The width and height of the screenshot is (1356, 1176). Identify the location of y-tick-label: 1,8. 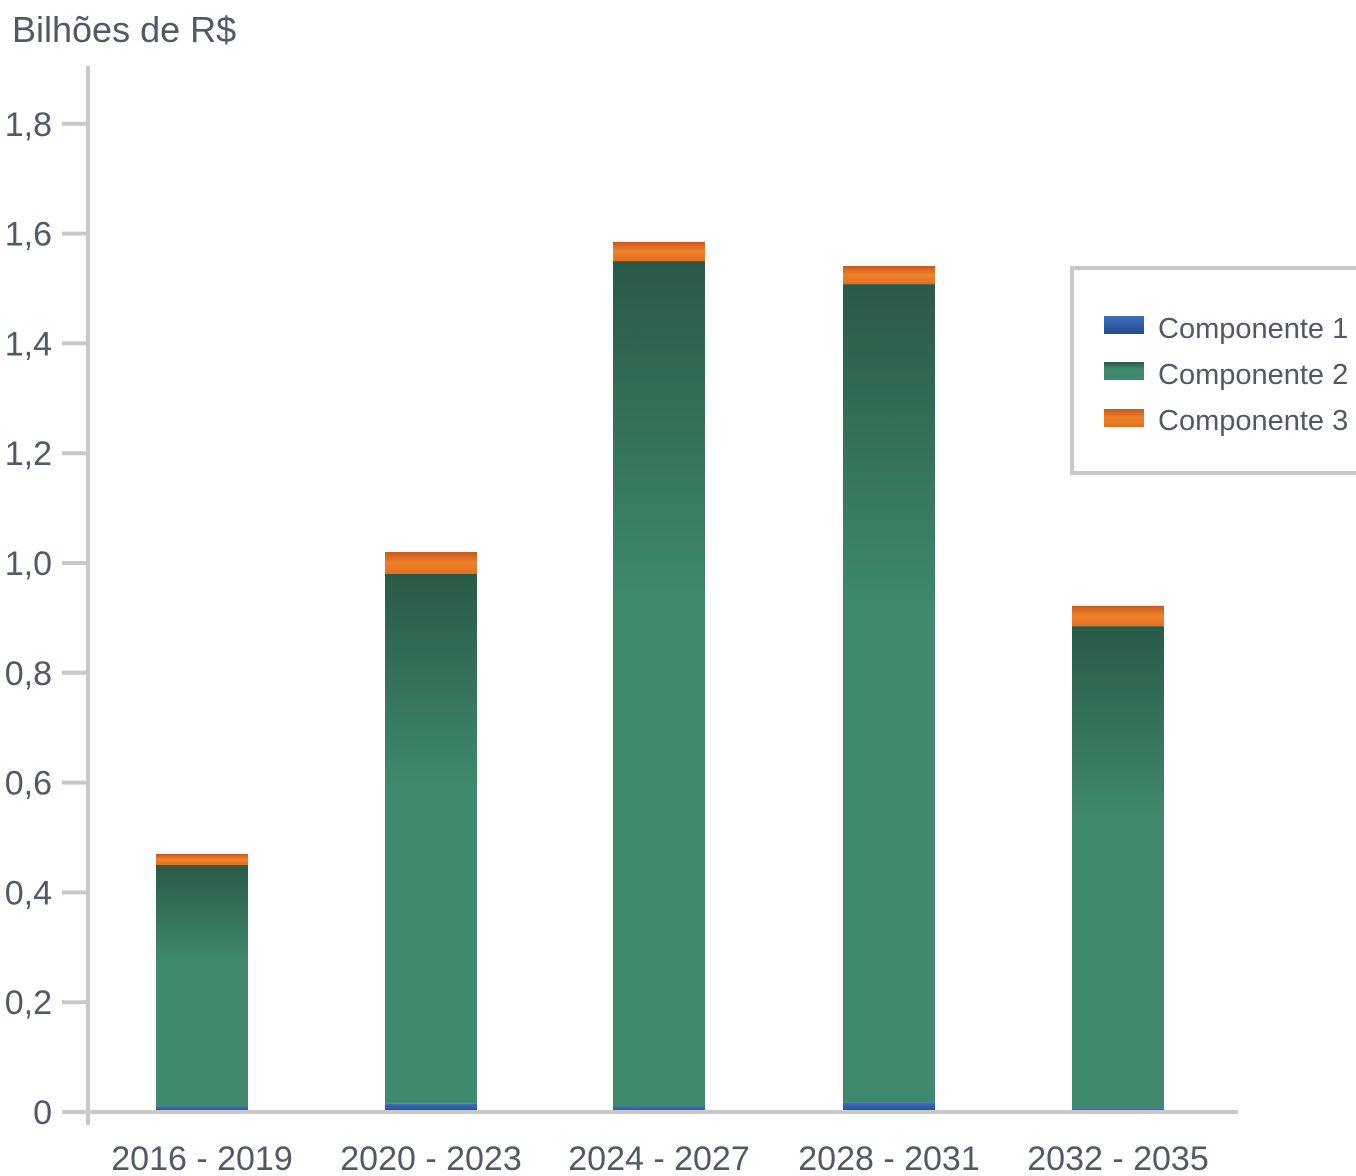
(28, 125).